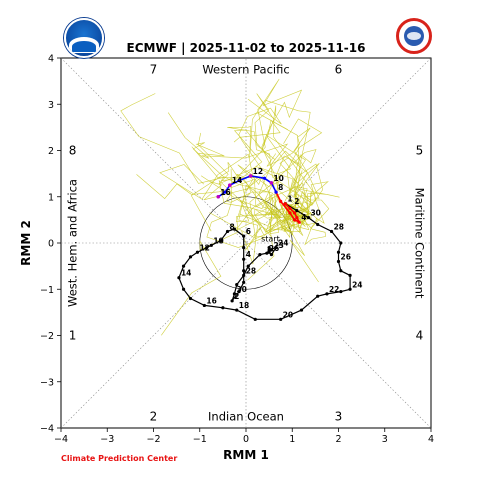 Image resolution: width=480 pixels, height=484 pixels. What do you see at coordinates (51, 197) in the screenshot?
I see `y-tick-label: 1` at bounding box center [51, 197].